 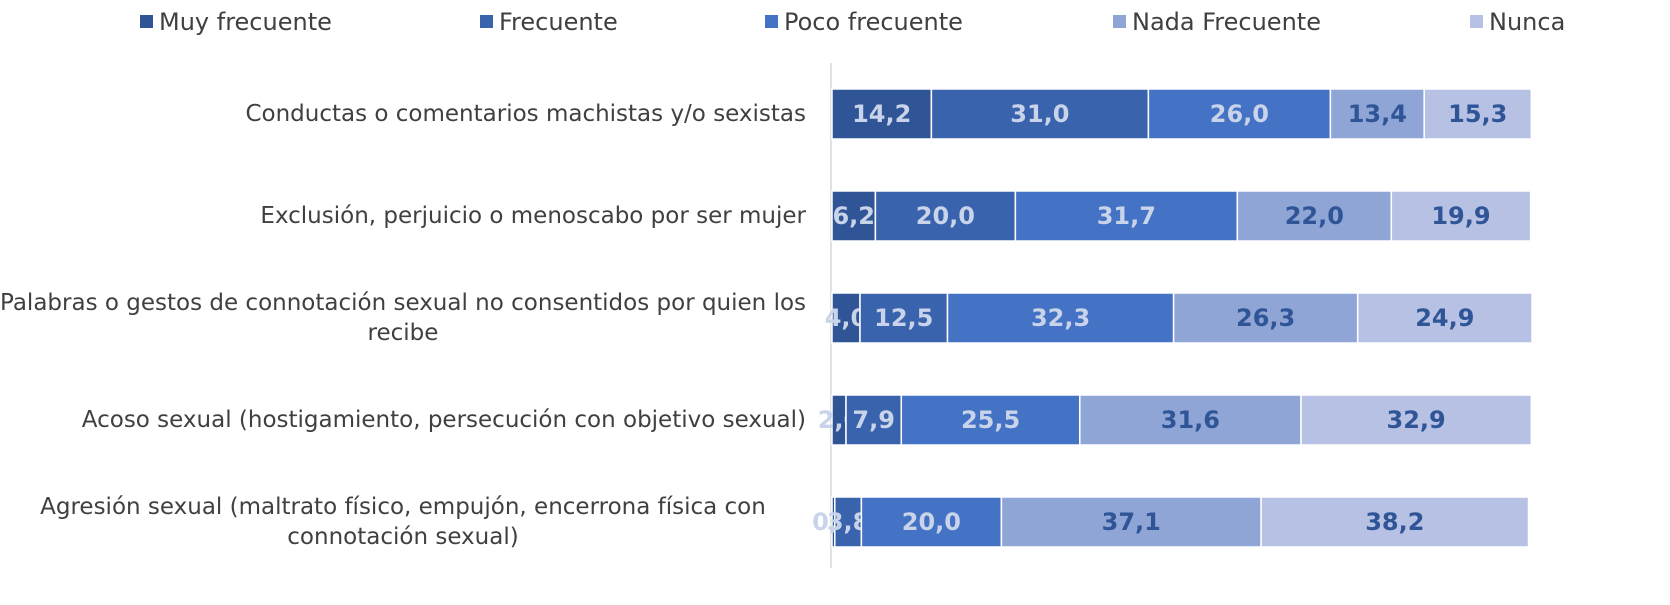 I want to click on data-label: 32,3, so click(x=1060, y=318).